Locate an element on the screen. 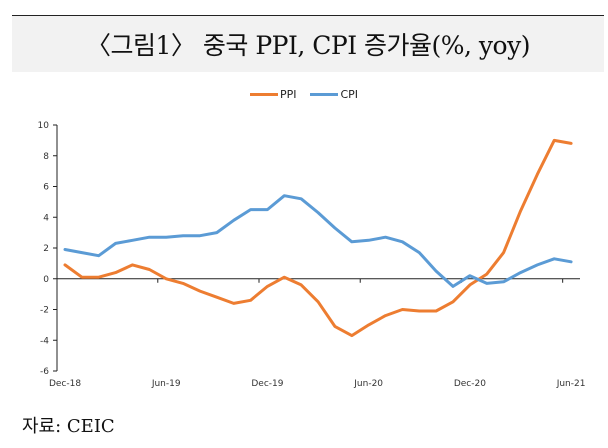 The image size is (608, 448). x-tick-label: Dec-18 is located at coordinates (65, 384).